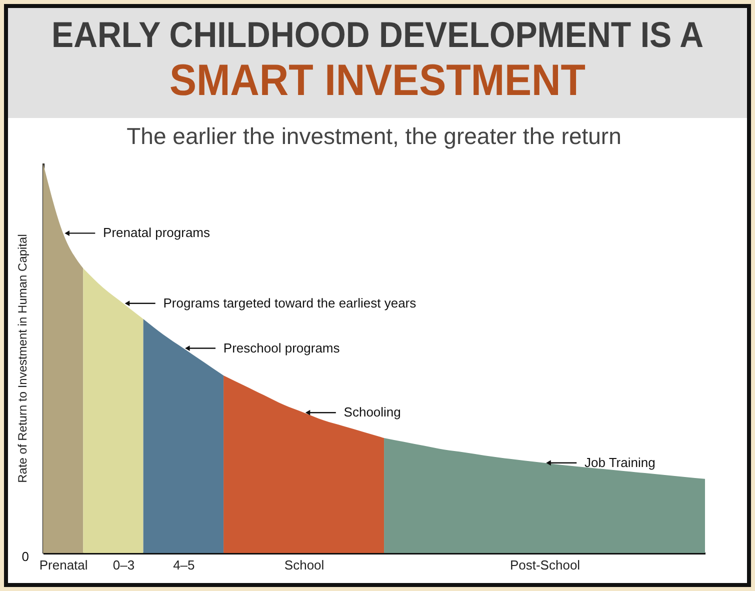  What do you see at coordinates (63, 565) in the screenshot?
I see `x-tick-label: Prenatal` at bounding box center [63, 565].